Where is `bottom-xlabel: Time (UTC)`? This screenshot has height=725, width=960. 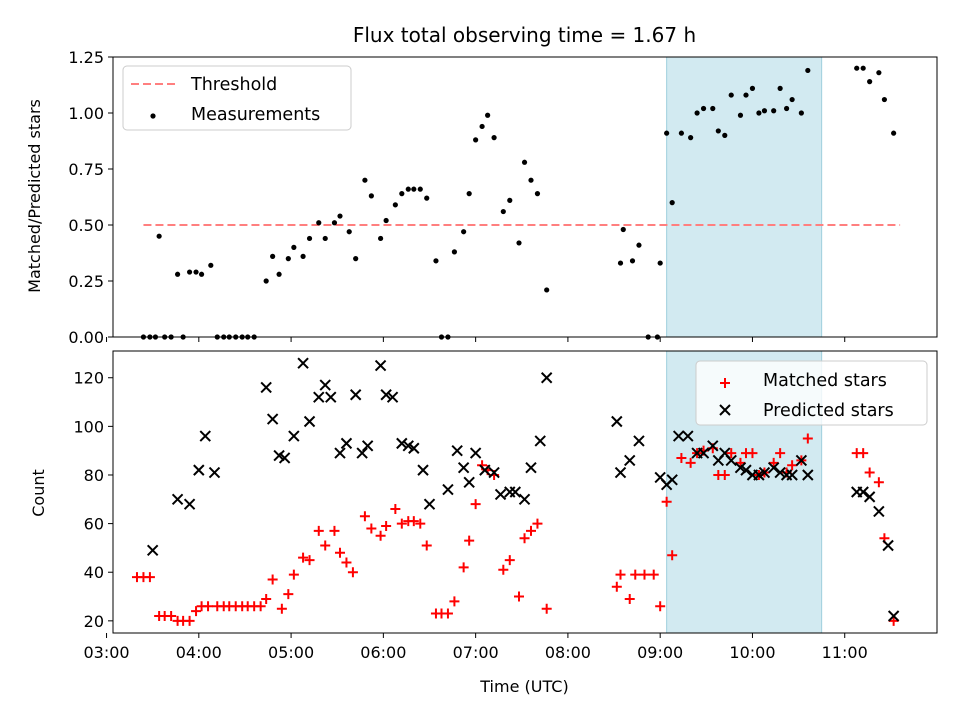
bottom-xlabel: Time (UTC) is located at coordinates (523, 686).